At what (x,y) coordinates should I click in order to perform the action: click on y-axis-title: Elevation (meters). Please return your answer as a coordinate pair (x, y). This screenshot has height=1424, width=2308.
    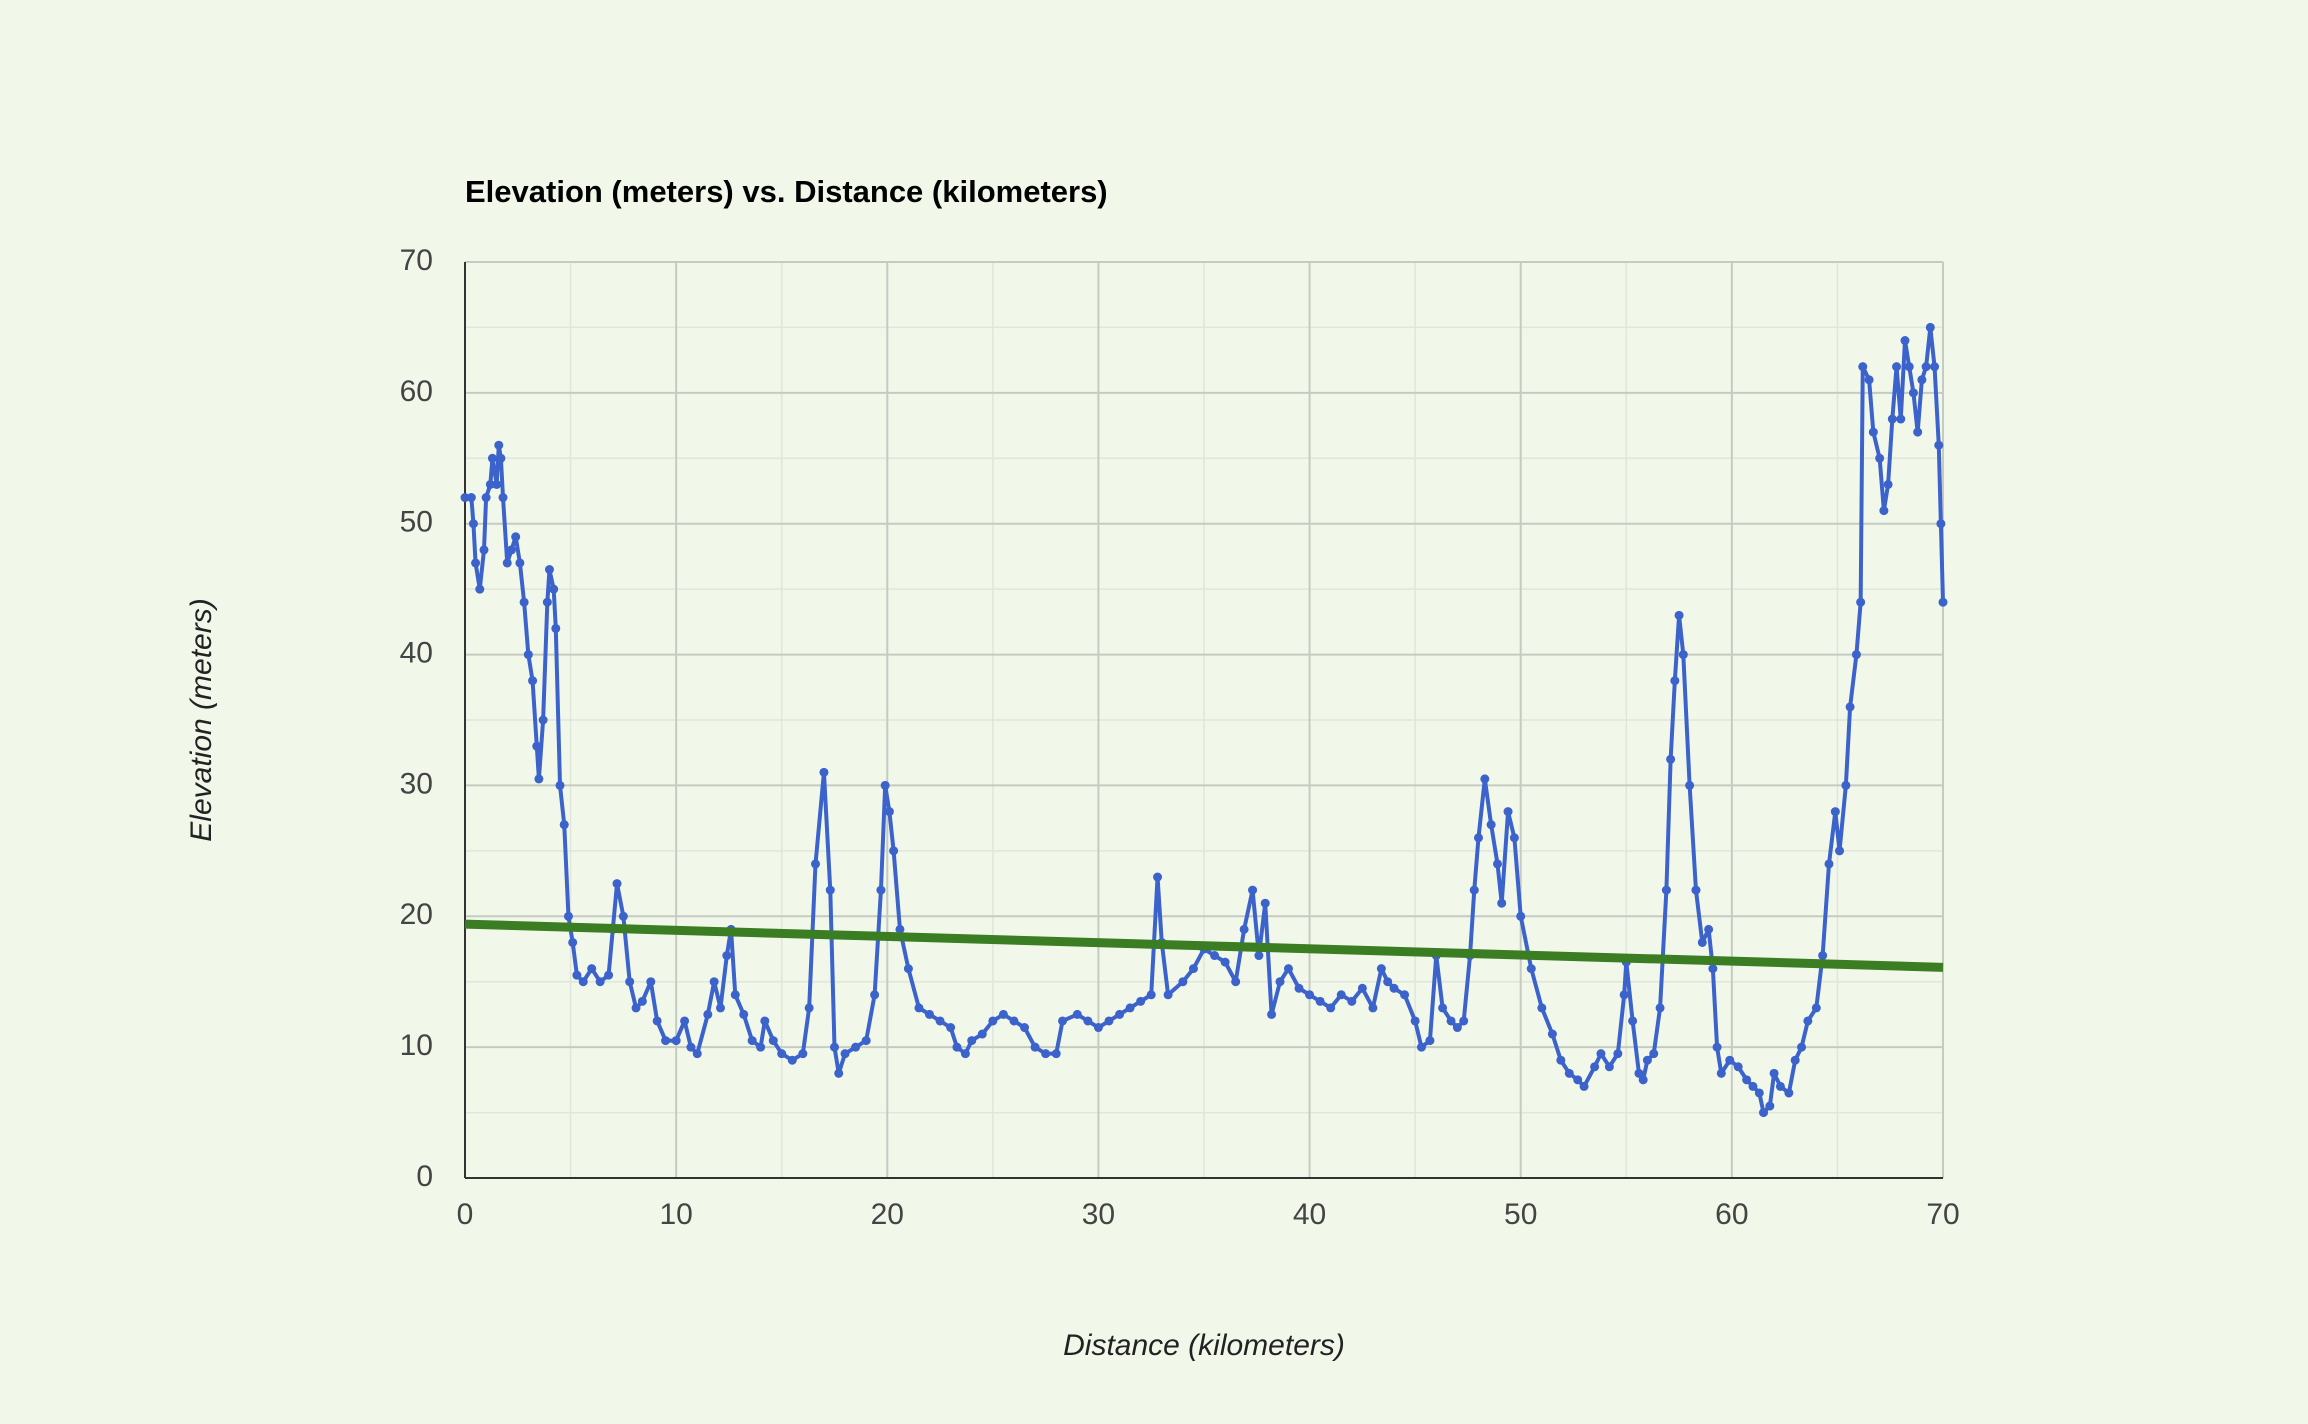
    Looking at the image, I should click on (201, 719).